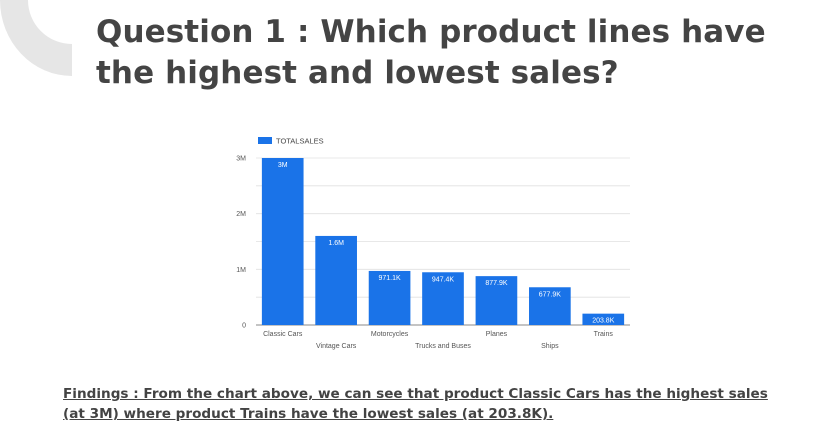 The width and height of the screenshot is (835, 443). What do you see at coordinates (336, 346) in the screenshot?
I see `x-tick-label: Vintage Cars` at bounding box center [336, 346].